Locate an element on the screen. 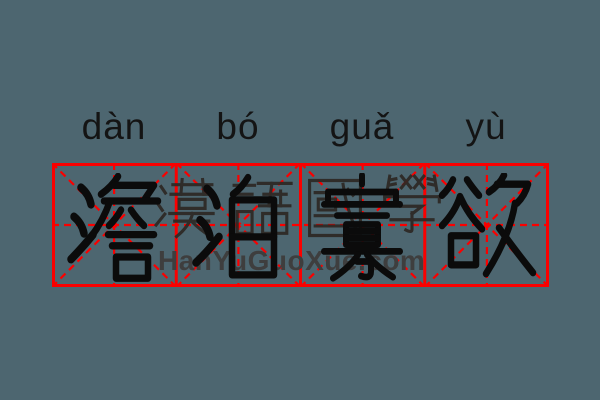 The image size is (600, 400). pinyin-syllable-1: dàn is located at coordinates (114, 126).